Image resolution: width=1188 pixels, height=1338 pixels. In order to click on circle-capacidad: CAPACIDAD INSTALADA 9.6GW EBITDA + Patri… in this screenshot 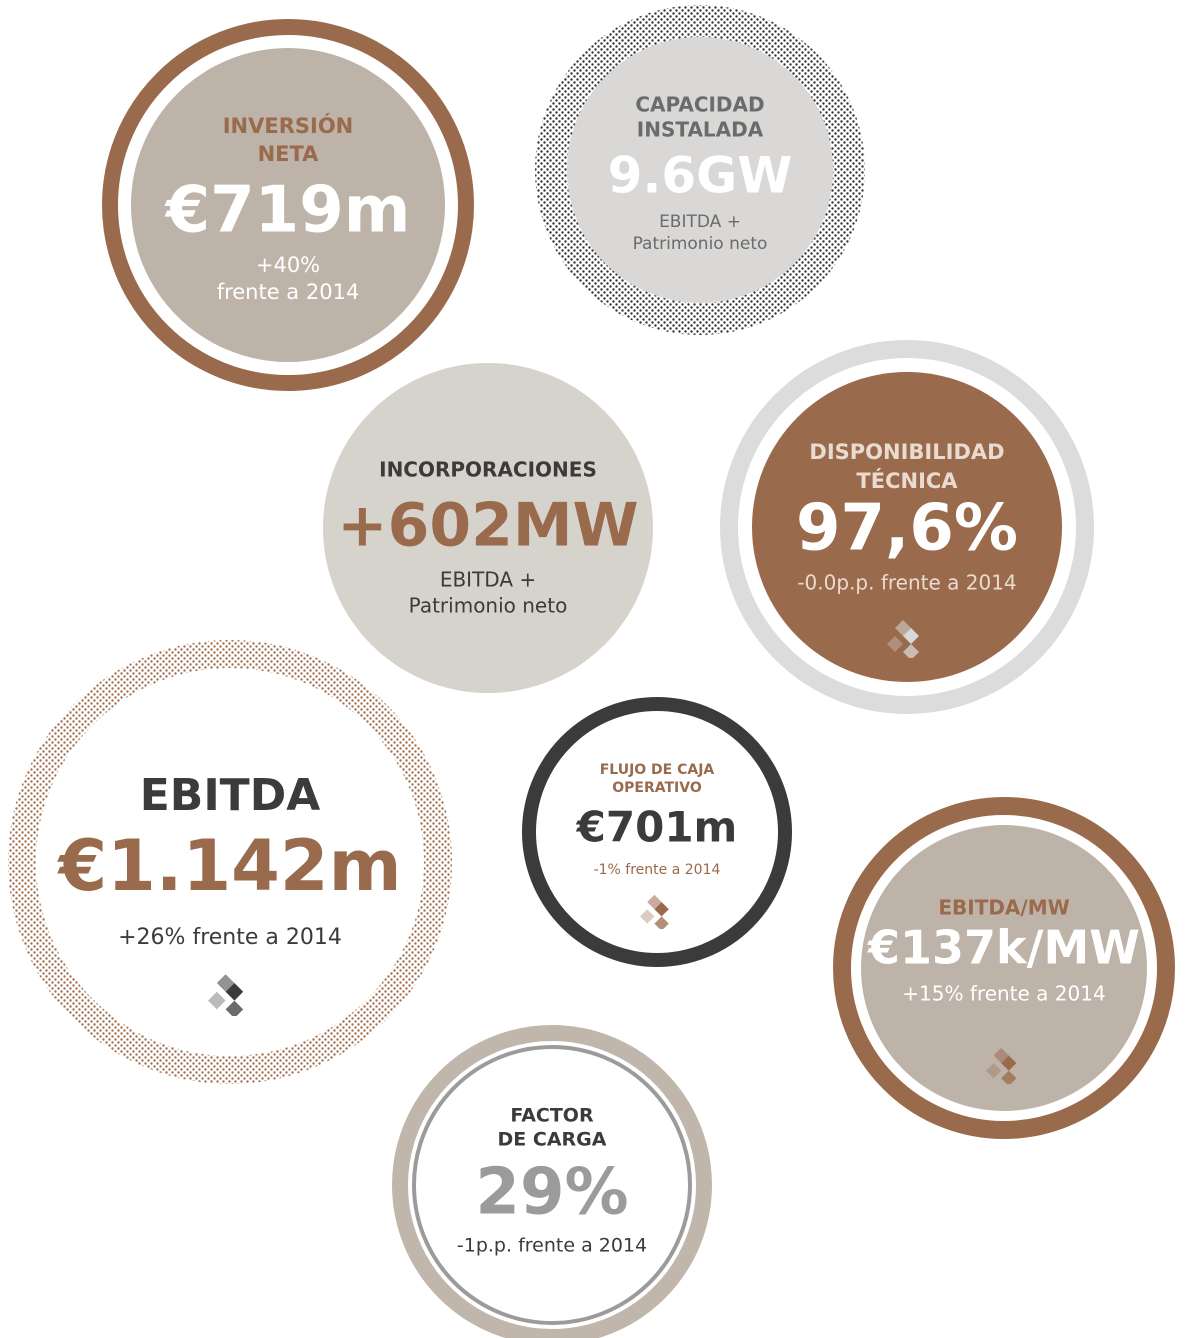, I will do `click(700, 170)`.